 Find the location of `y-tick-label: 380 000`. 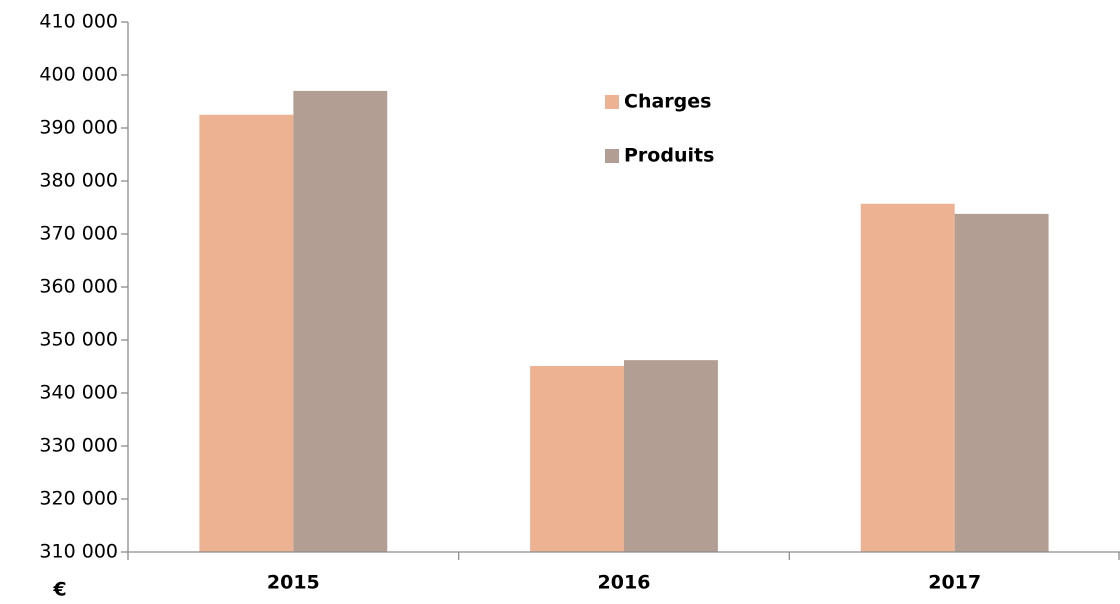

y-tick-label: 380 000 is located at coordinates (78, 181).